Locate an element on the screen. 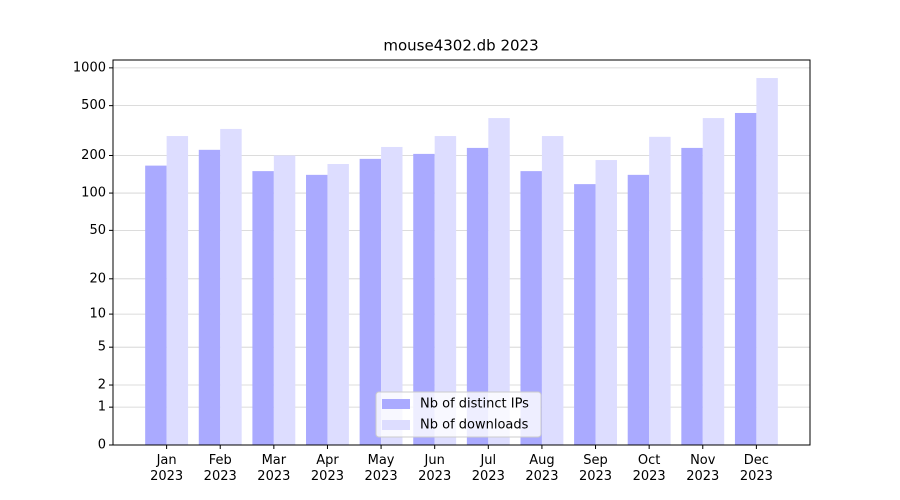 This screenshot has height=500, width=900. legend-label: Nb of downloads is located at coordinates (474, 425).